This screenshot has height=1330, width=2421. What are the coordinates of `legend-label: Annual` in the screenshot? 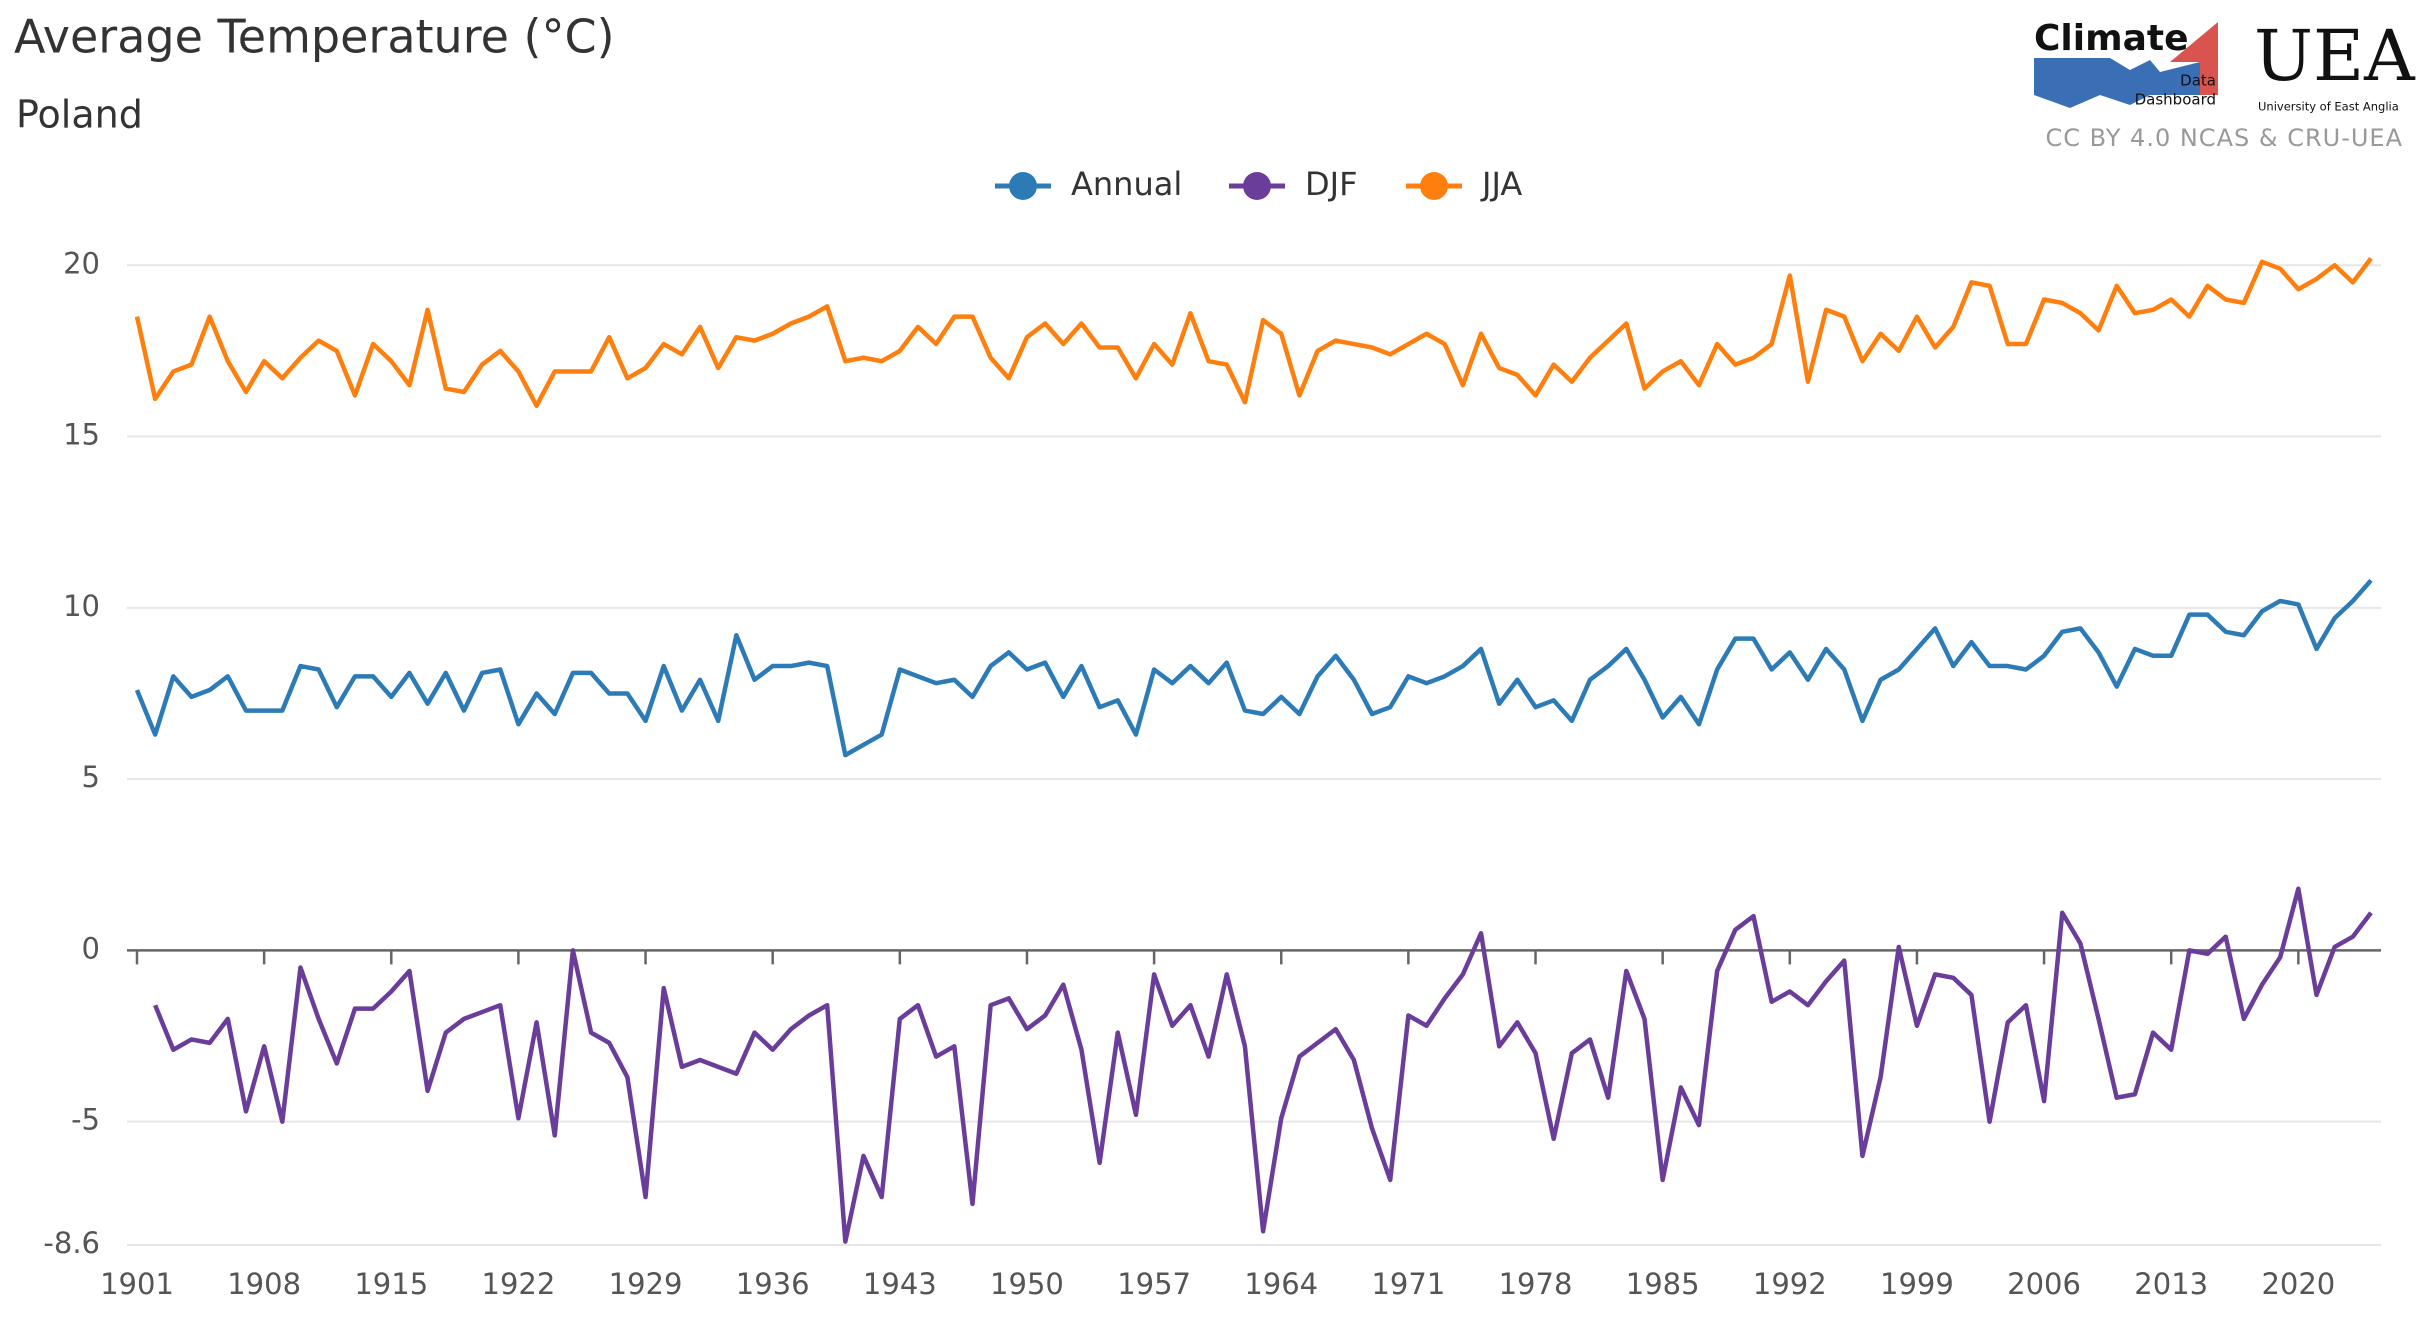 It's located at (1126, 184).